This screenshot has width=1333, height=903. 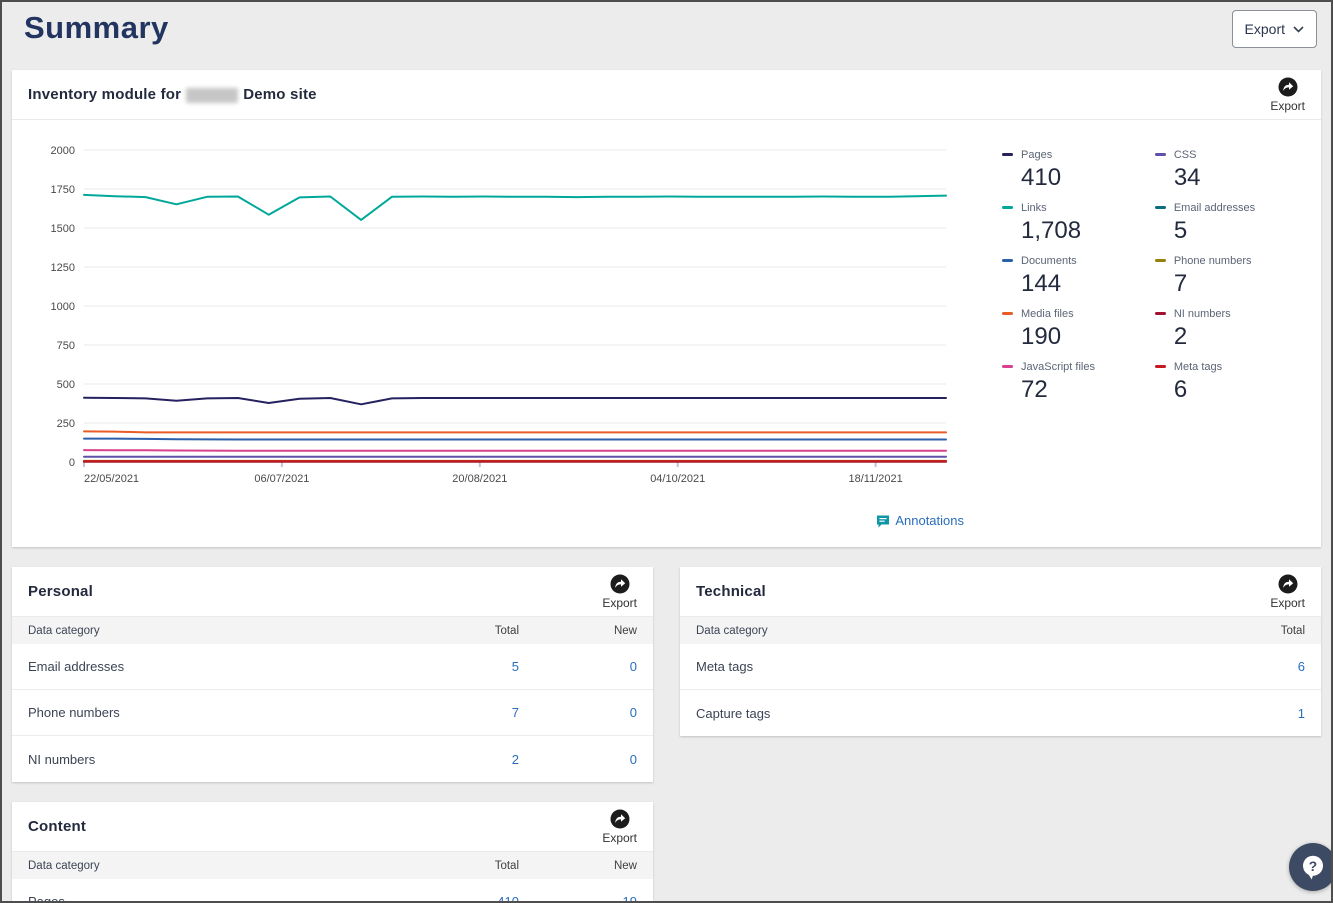 What do you see at coordinates (1160, 313) in the screenshot?
I see `legend-swatch-ni-numbers` at bounding box center [1160, 313].